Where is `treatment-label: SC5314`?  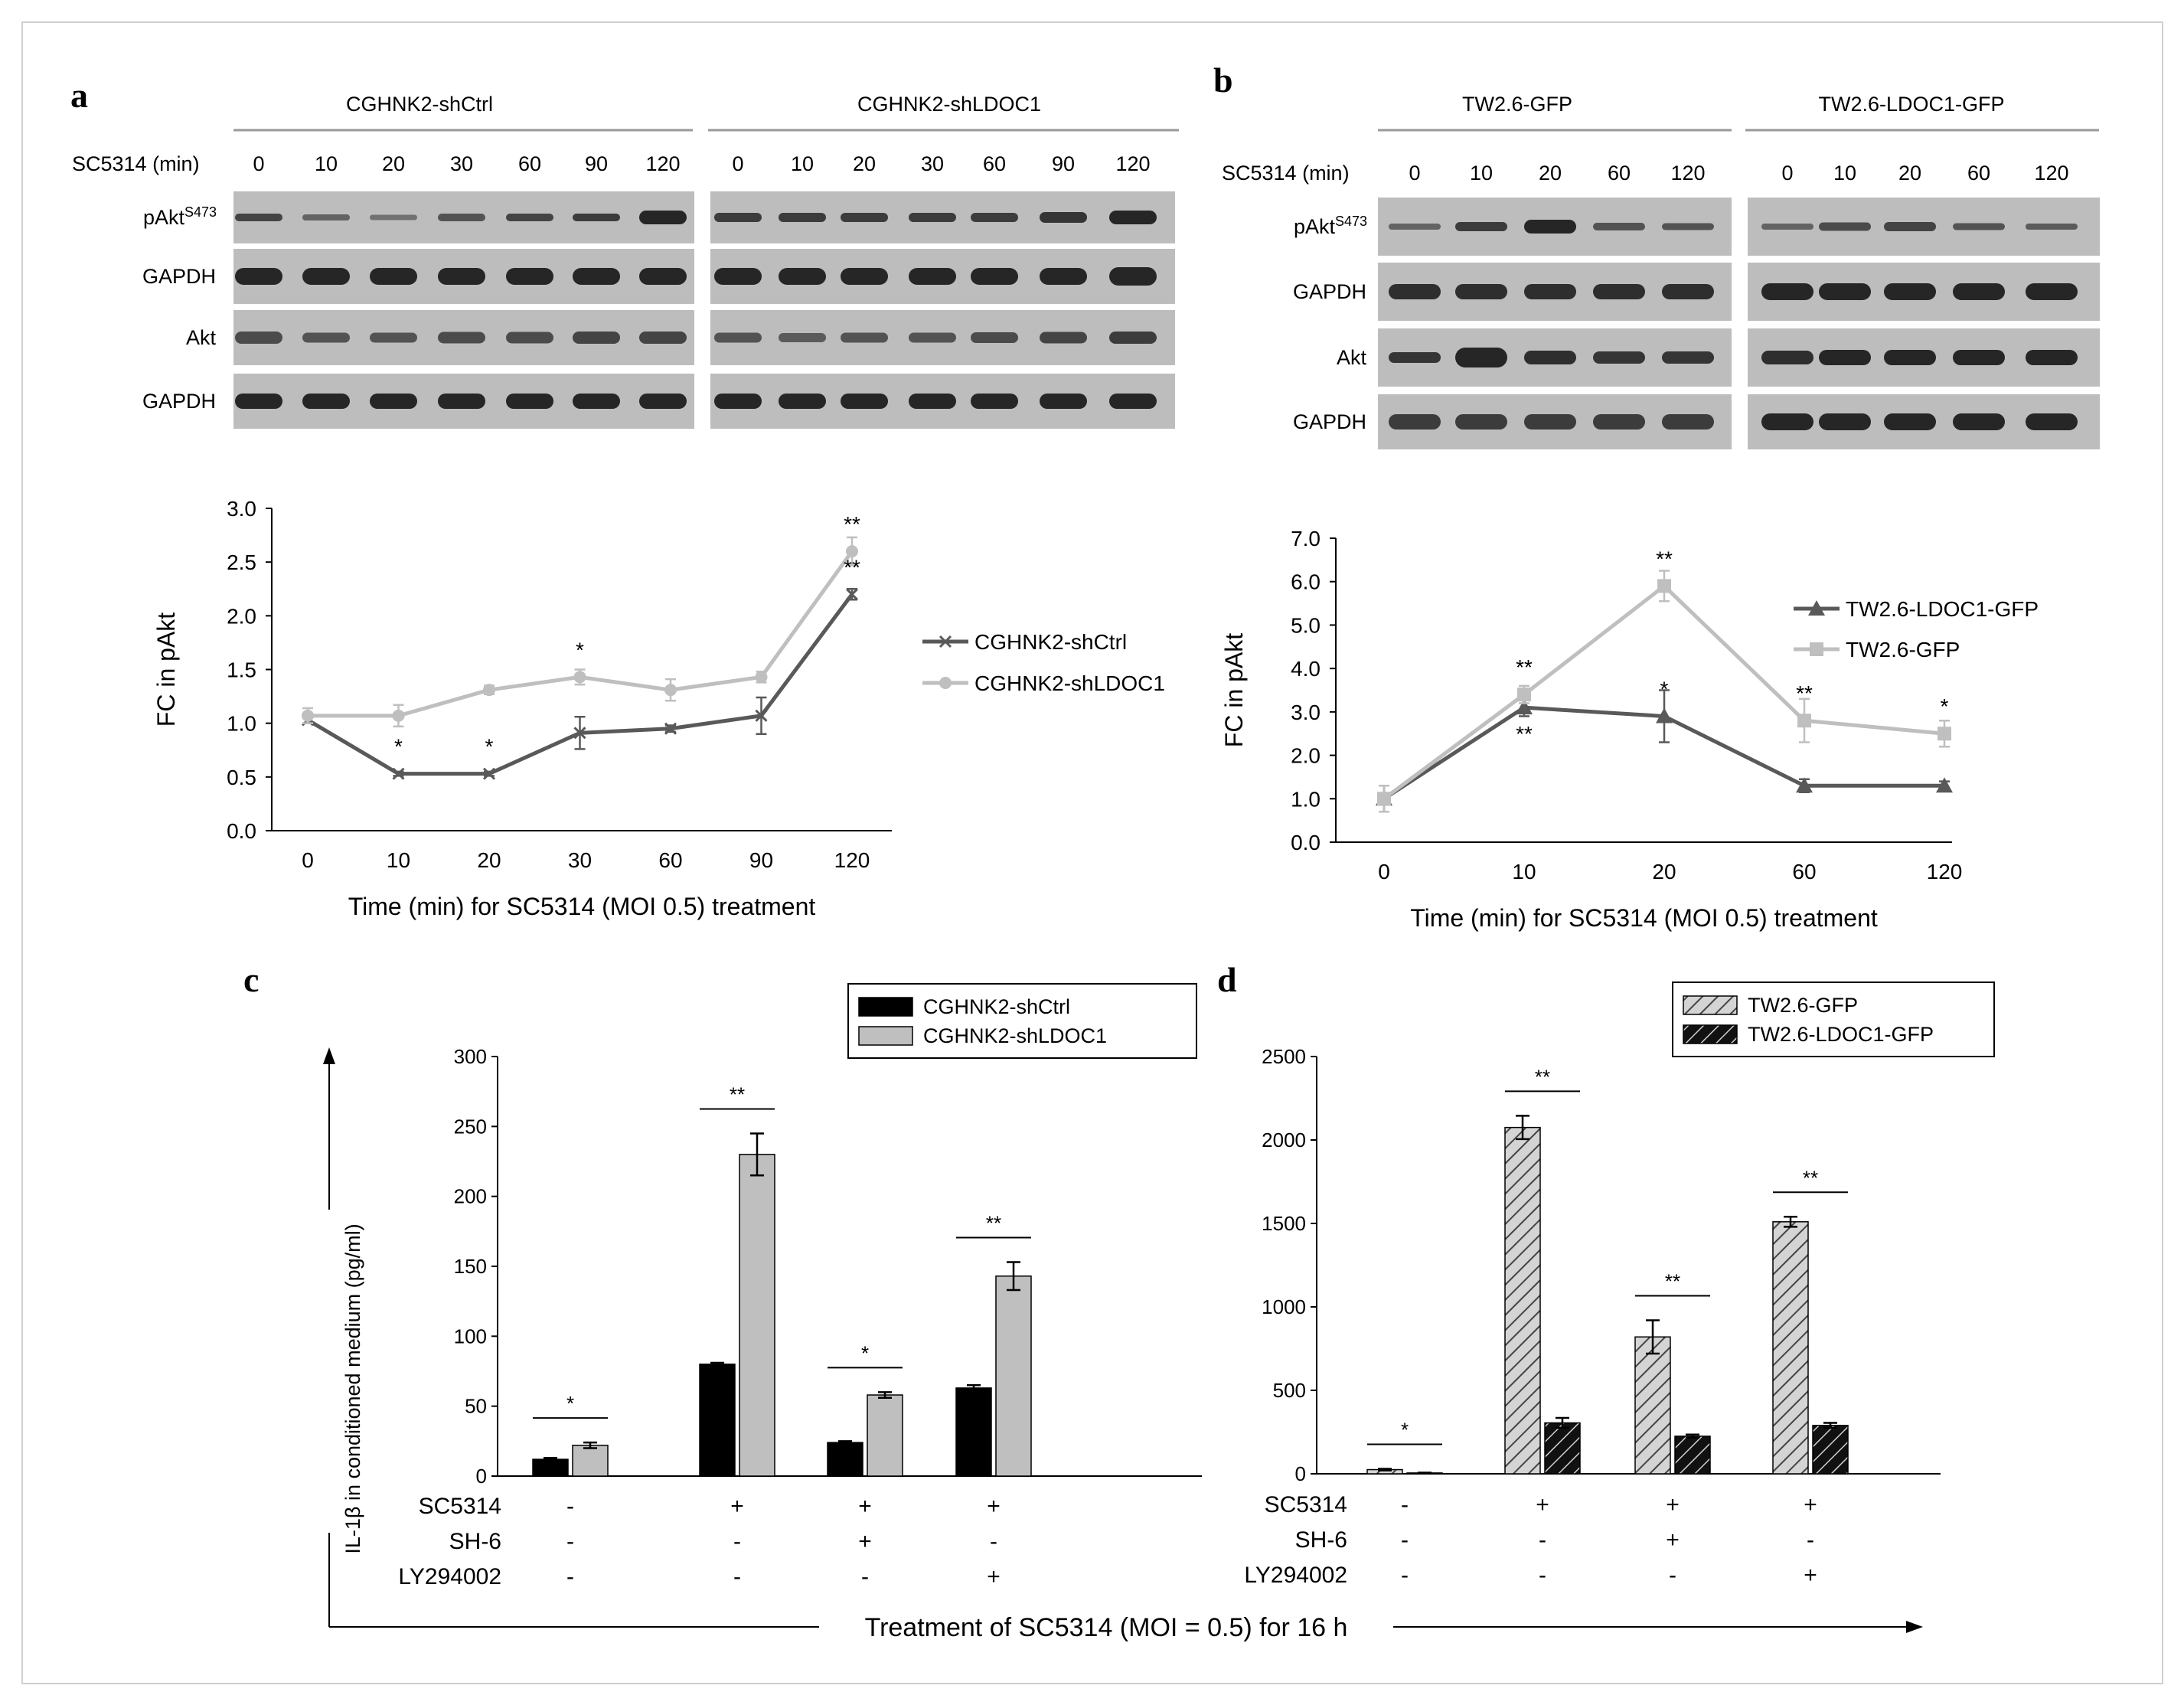 treatment-label: SC5314 is located at coordinates (460, 1506).